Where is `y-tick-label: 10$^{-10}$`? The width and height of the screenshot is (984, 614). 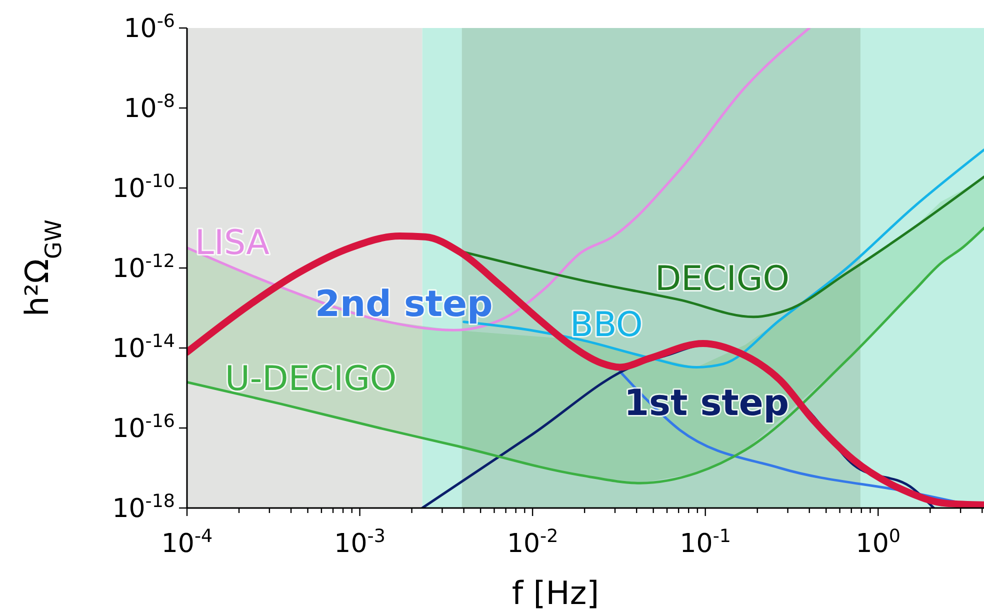 y-tick-label: 10$^{-10}$ is located at coordinates (143, 187).